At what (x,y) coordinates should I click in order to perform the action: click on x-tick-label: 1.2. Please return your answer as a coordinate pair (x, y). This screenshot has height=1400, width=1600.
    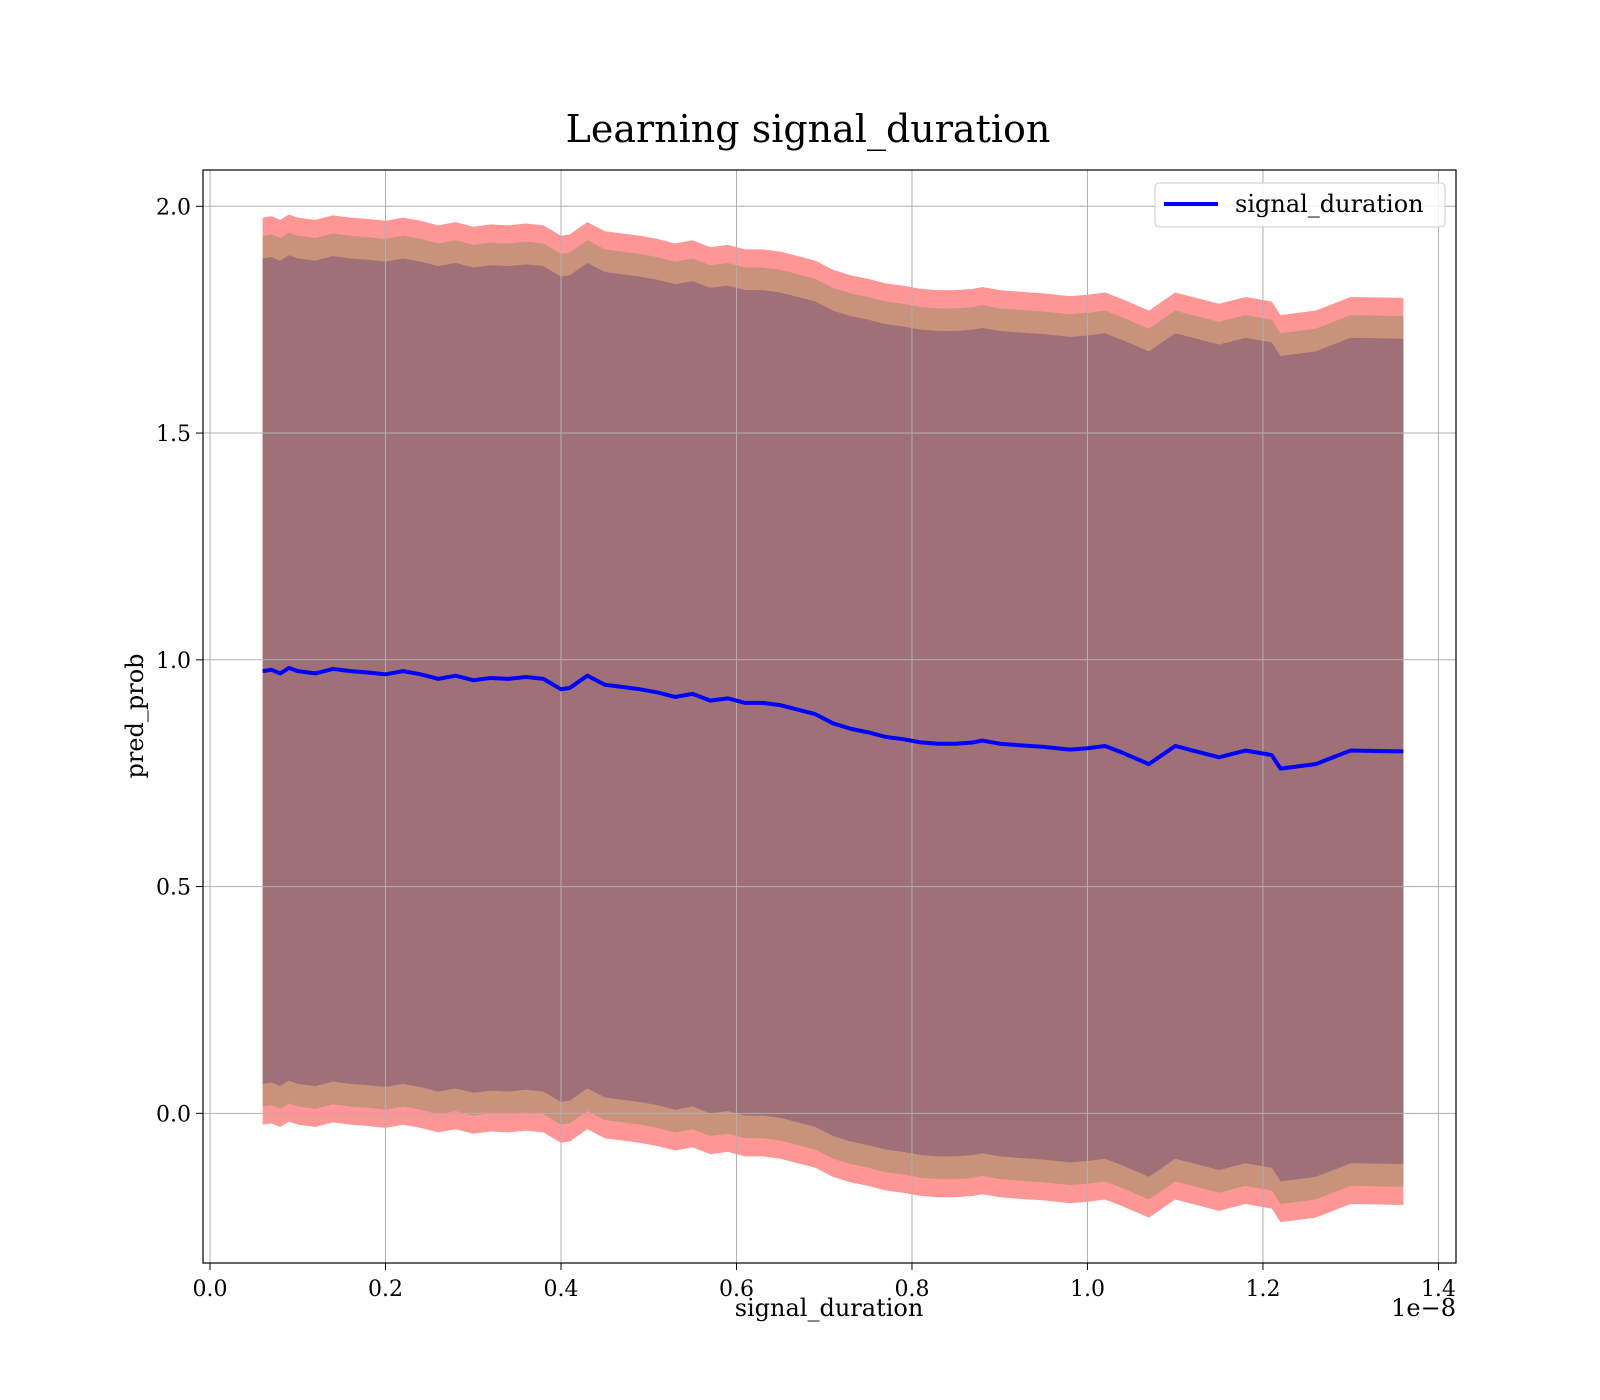
    Looking at the image, I should click on (1262, 1289).